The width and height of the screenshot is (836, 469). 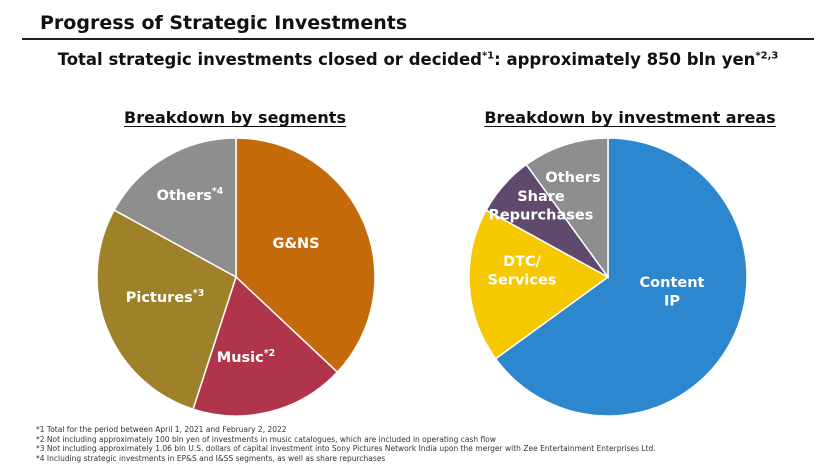 What do you see at coordinates (625, 59) in the screenshot?
I see `subtitle-rest: : approximately 850 bln yen` at bounding box center [625, 59].